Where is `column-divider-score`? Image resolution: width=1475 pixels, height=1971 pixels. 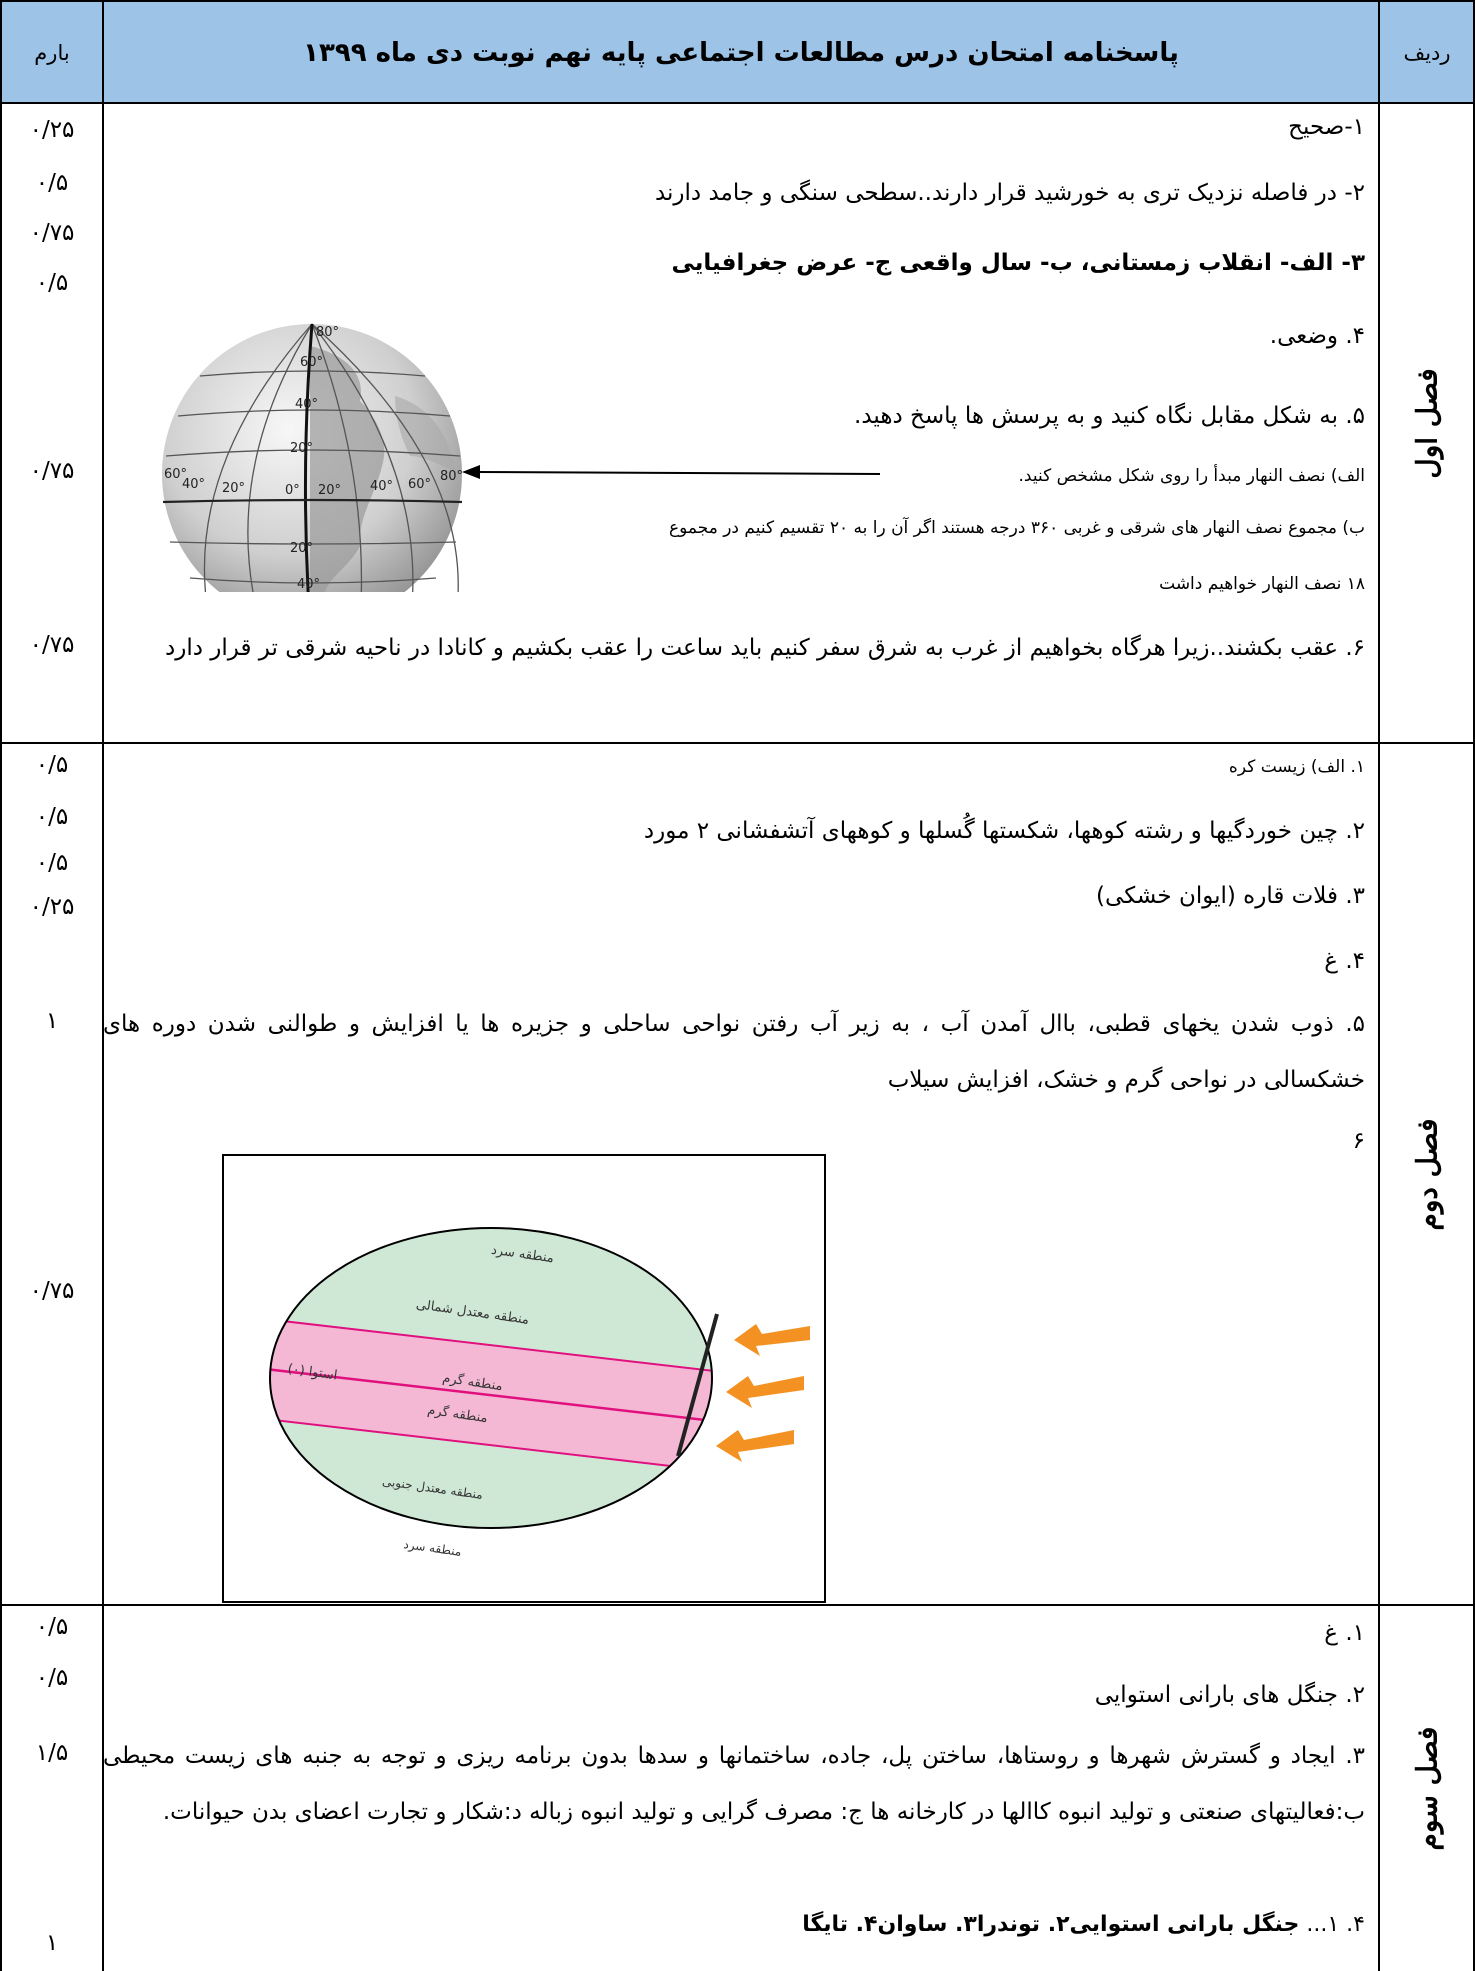 column-divider-score is located at coordinates (103, 985).